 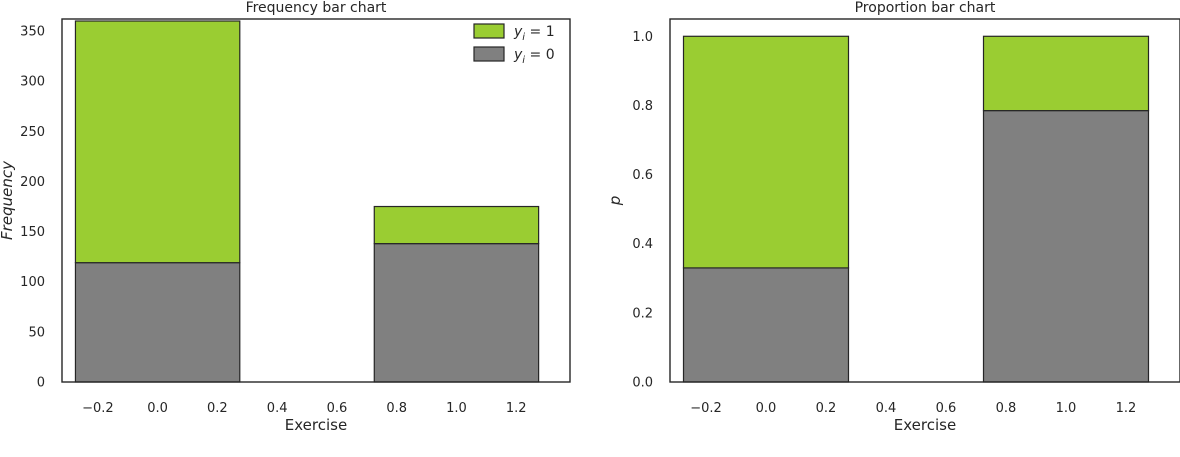 I want to click on legend-rhs: = 1, so click(x=540, y=32).